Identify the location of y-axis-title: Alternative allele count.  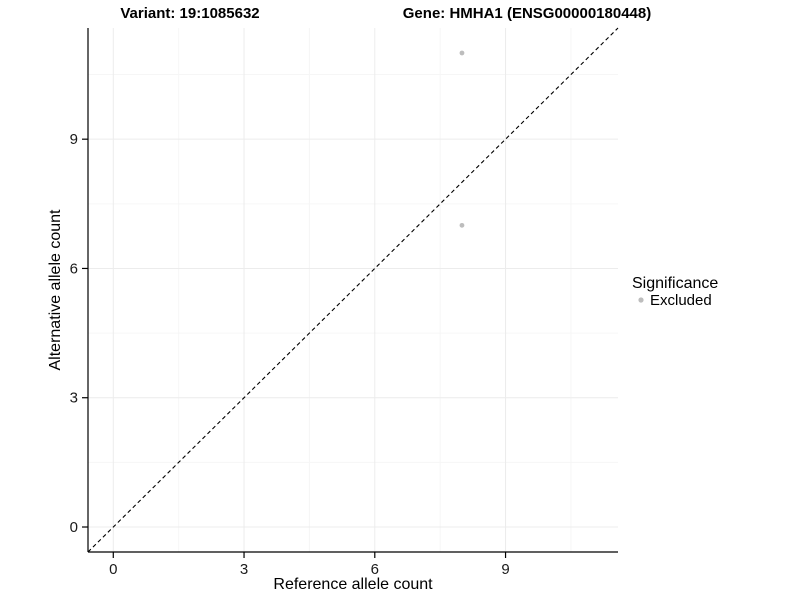
(55, 290).